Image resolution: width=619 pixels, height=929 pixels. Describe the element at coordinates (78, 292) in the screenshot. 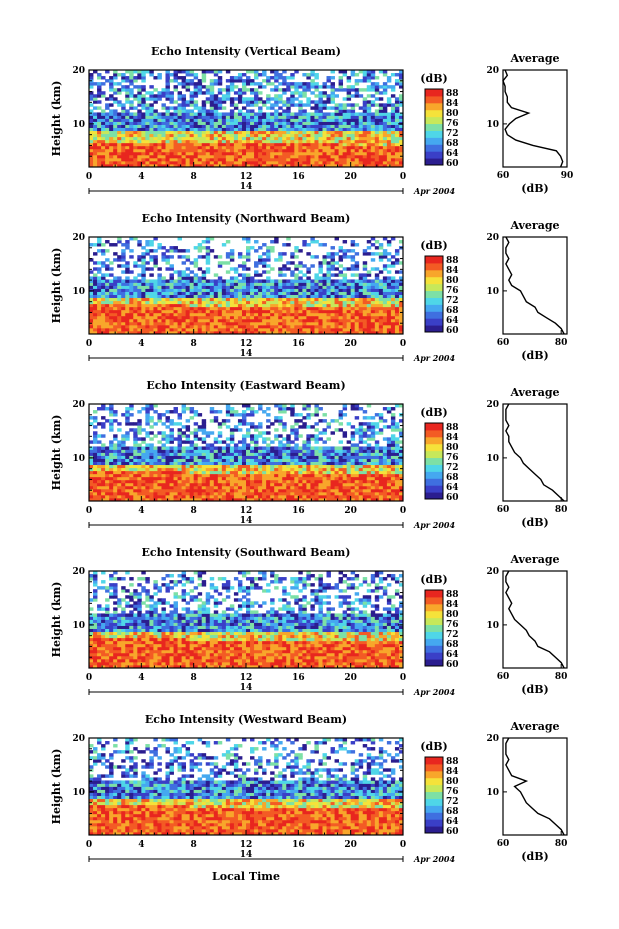

I see `y-tick-label: 10` at that location.